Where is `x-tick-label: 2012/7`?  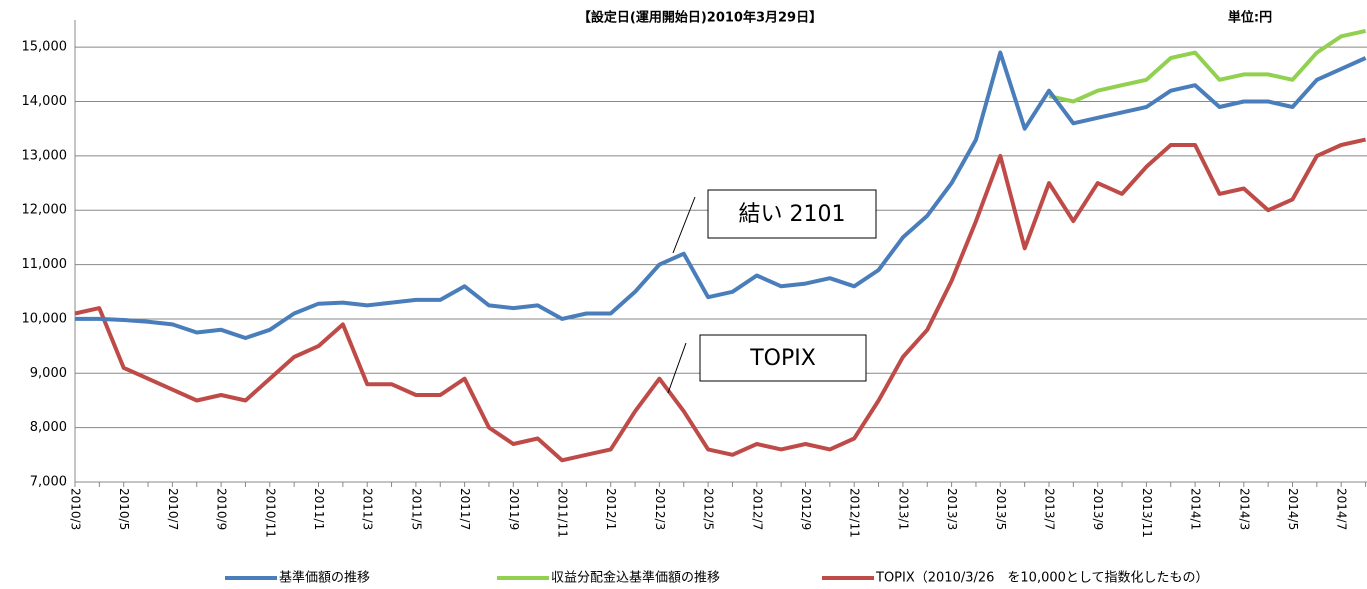
x-tick-label: 2012/7 is located at coordinates (757, 509).